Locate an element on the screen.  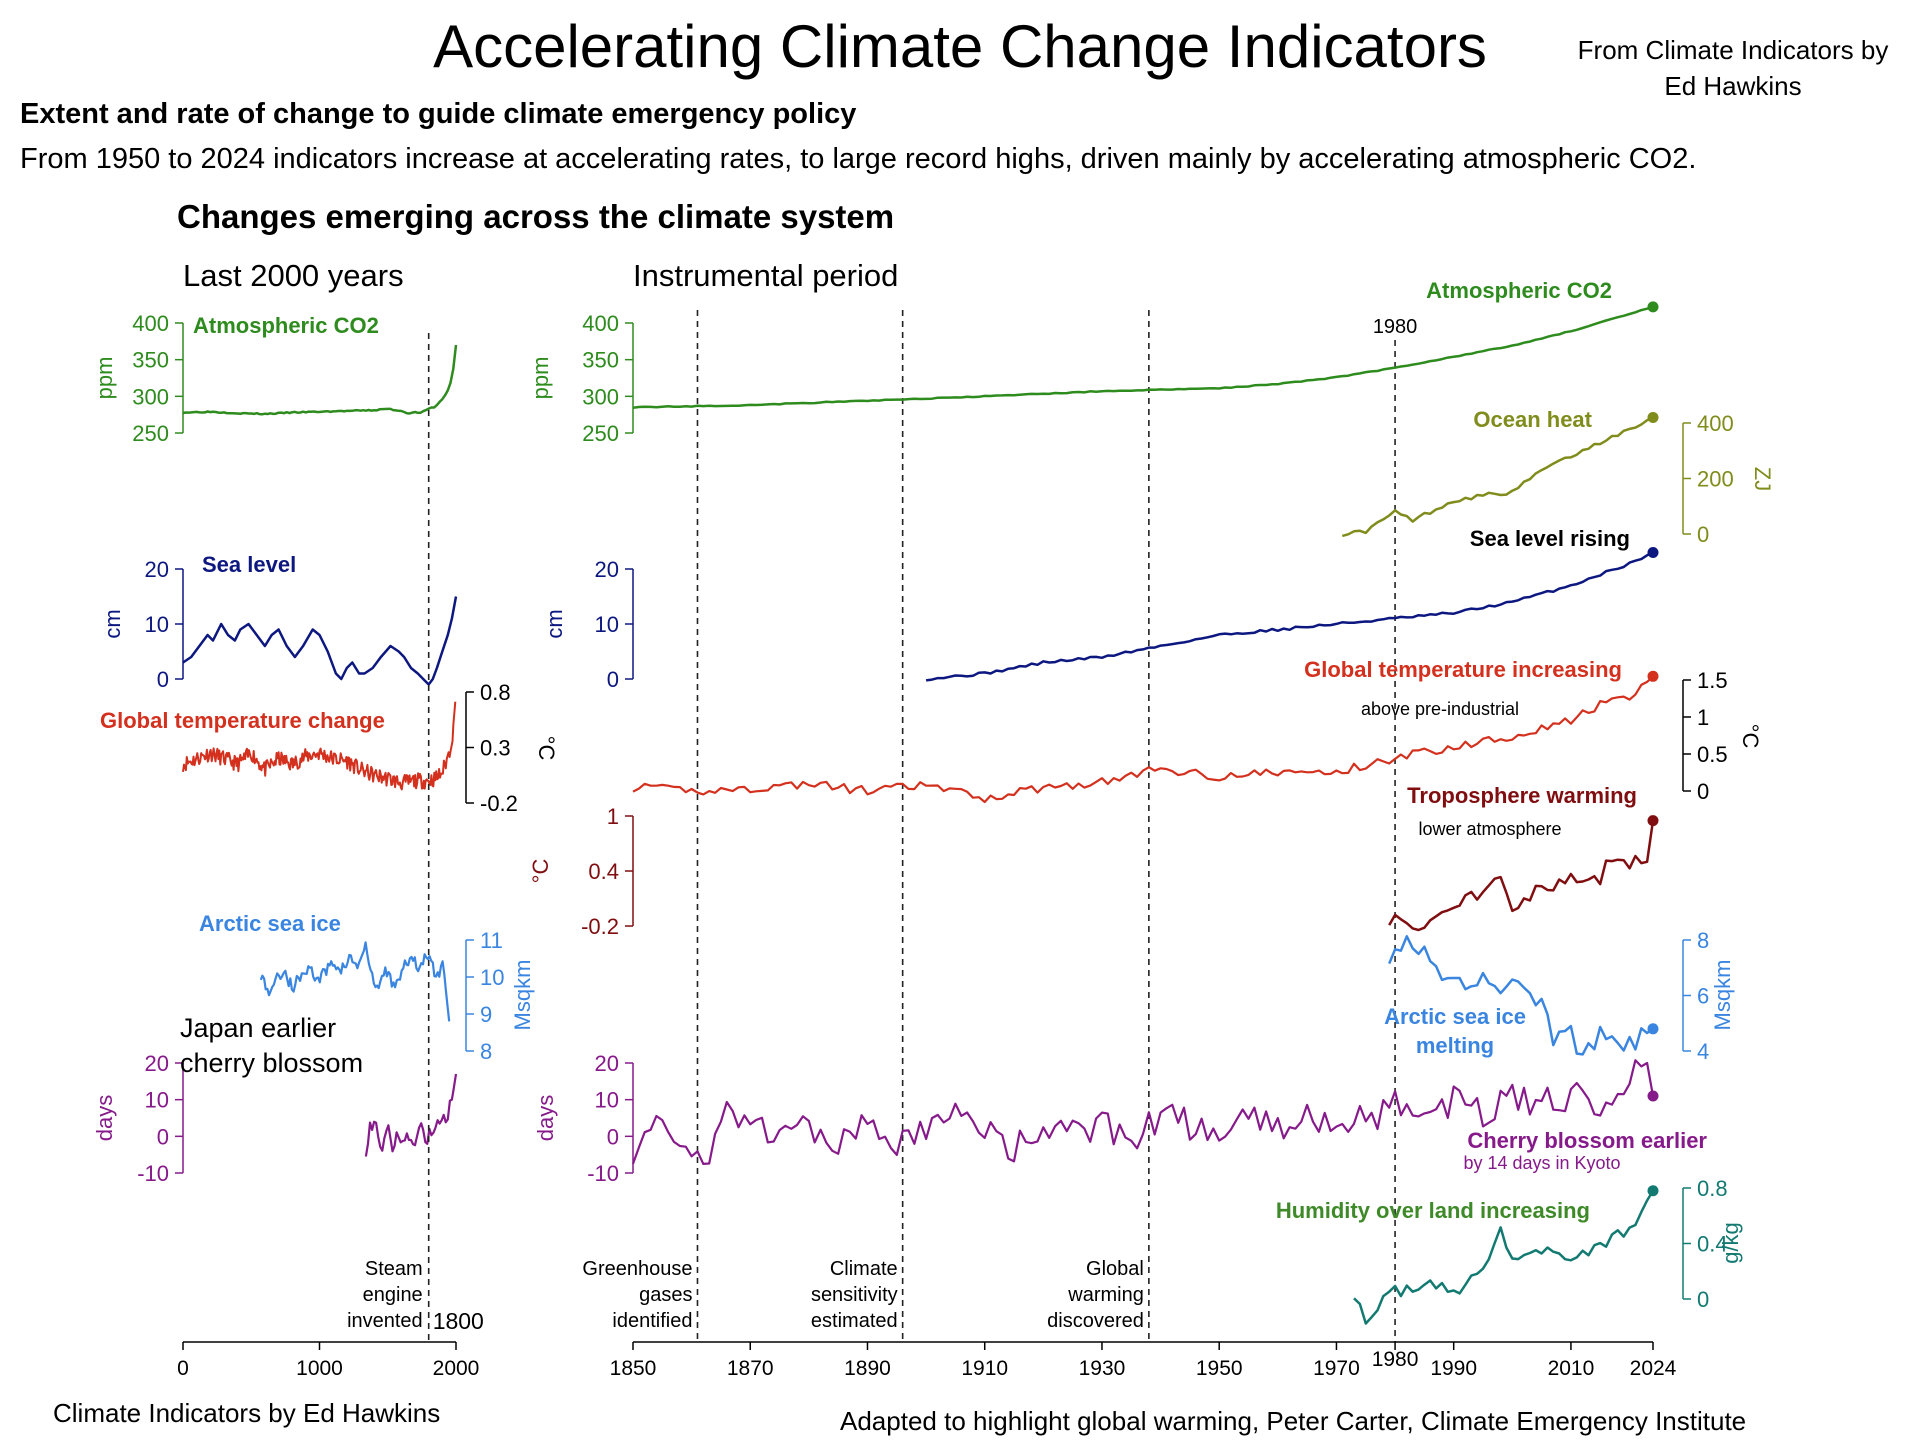
left-temp-title: Global temperature change is located at coordinates (242, 720).